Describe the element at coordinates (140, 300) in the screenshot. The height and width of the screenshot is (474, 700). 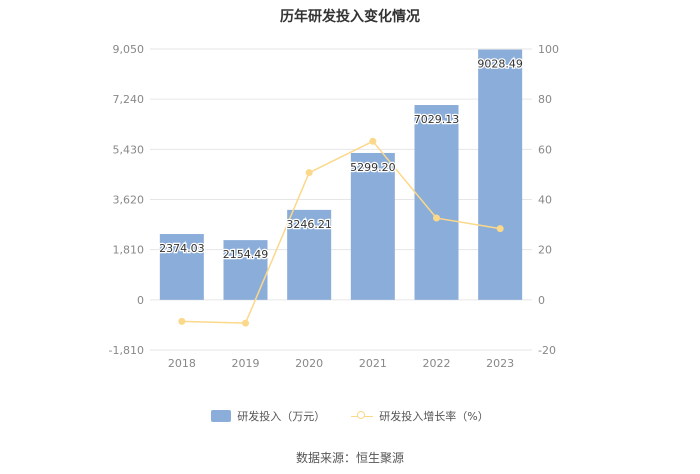
I see `y-left-tick-label: 0` at that location.